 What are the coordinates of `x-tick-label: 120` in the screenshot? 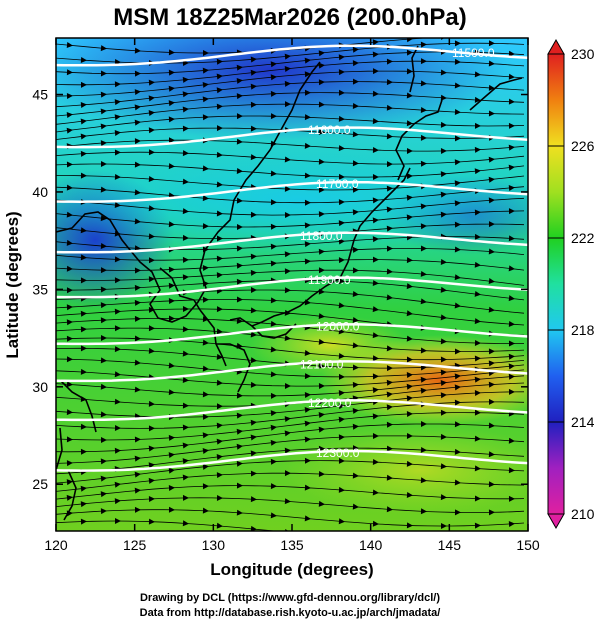 It's located at (56, 545).